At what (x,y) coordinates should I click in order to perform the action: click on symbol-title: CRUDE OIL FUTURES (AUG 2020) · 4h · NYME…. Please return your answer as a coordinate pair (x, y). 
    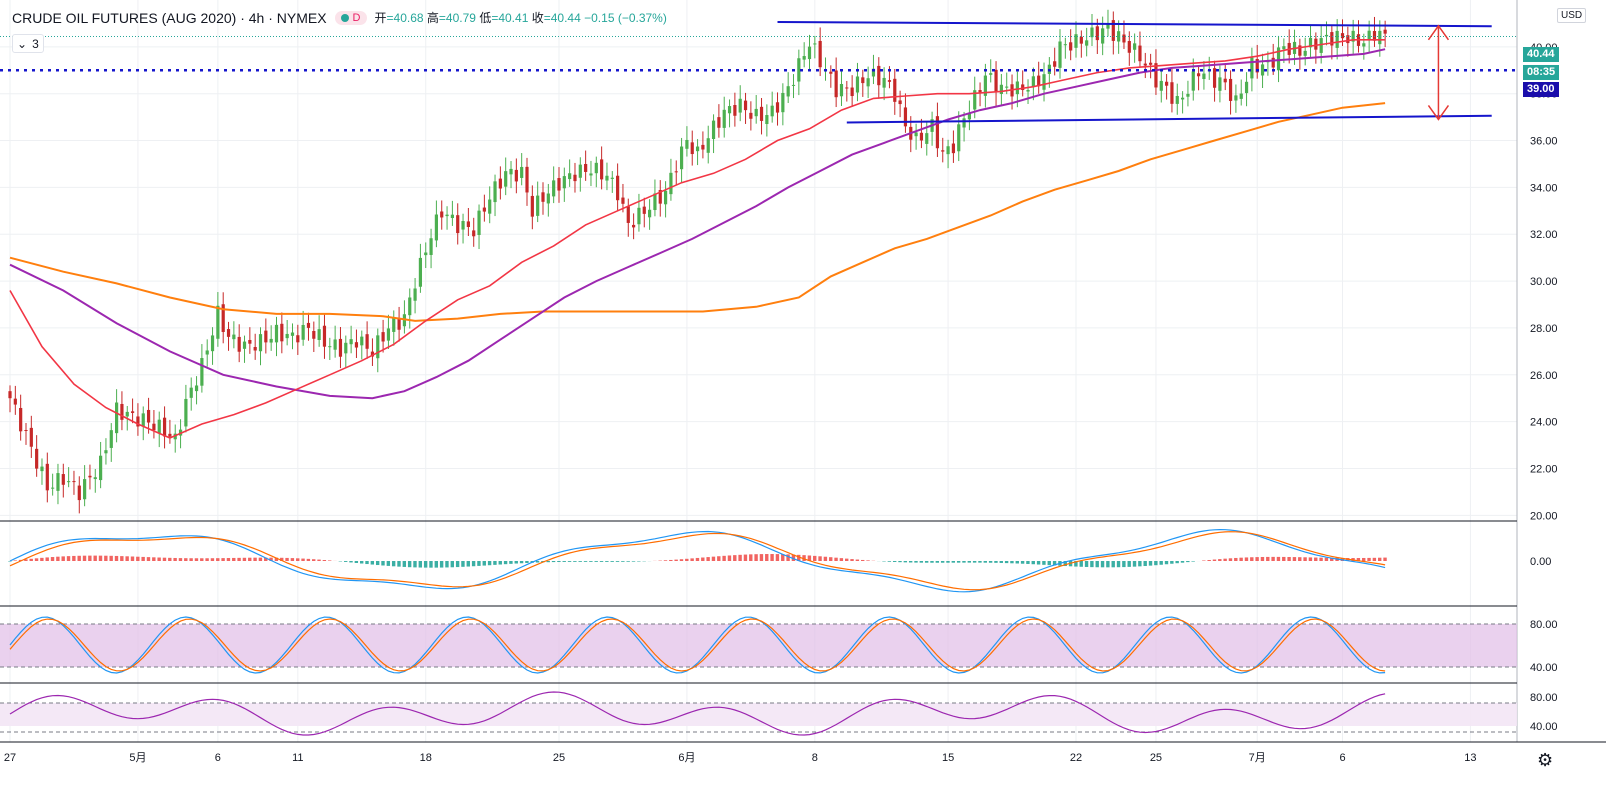
    Looking at the image, I should click on (169, 17).